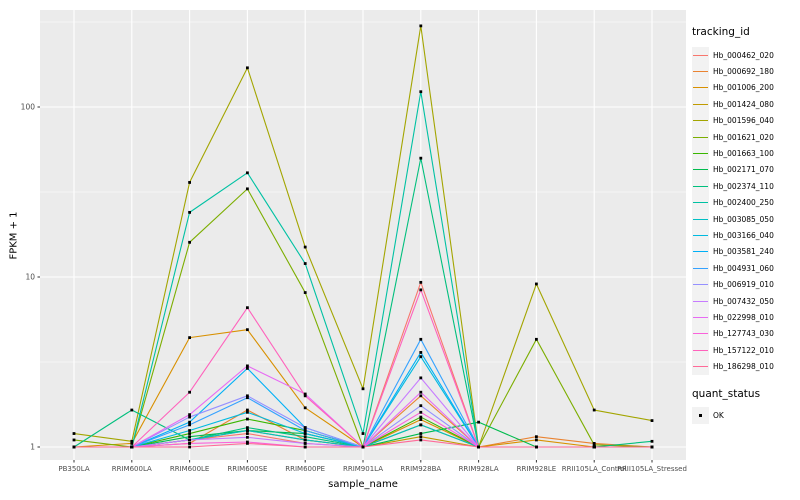  I want to click on legend-item: Hb_003581_240, so click(745, 252).